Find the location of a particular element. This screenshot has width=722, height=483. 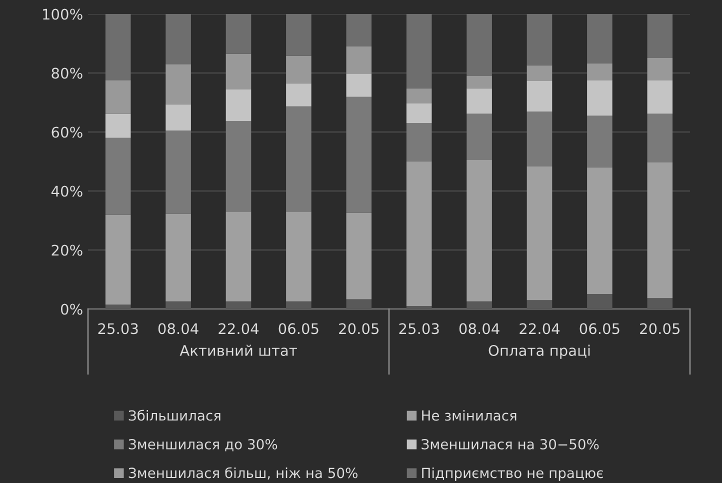

y-tick-label: 0% is located at coordinates (71, 309).